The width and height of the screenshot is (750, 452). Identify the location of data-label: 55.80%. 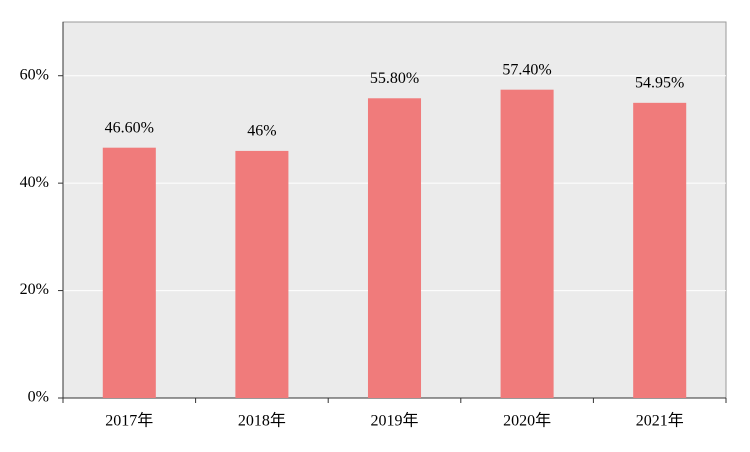
(394, 78).